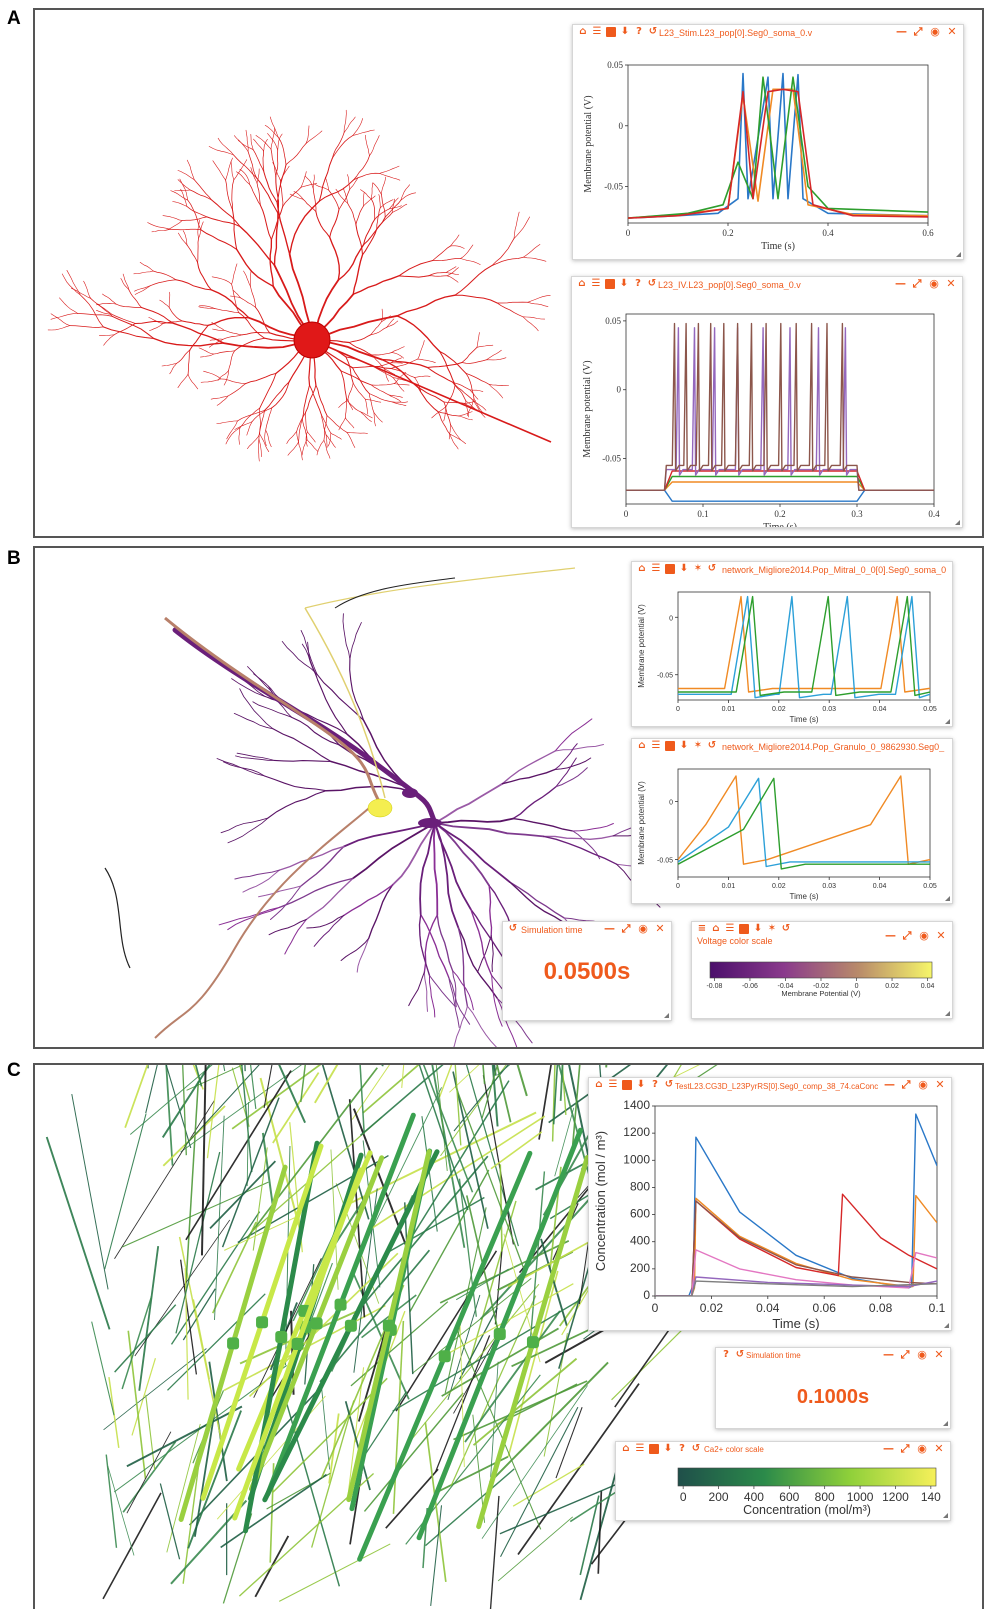 The width and height of the screenshot is (984, 1609). What do you see at coordinates (726, 1355) in the screenshot?
I see `help-icon: ?` at bounding box center [726, 1355].